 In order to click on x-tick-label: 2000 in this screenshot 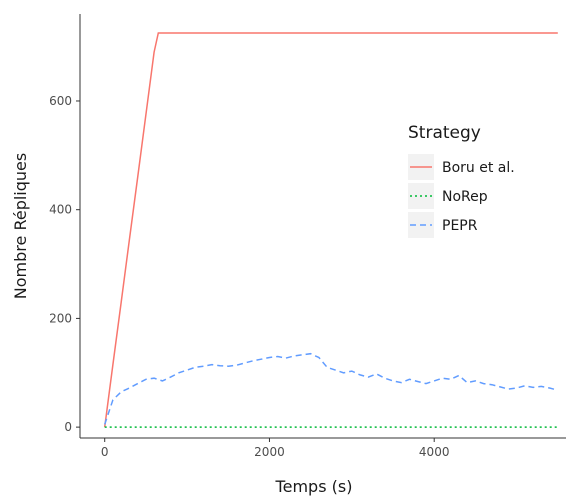, I will do `click(269, 452)`.